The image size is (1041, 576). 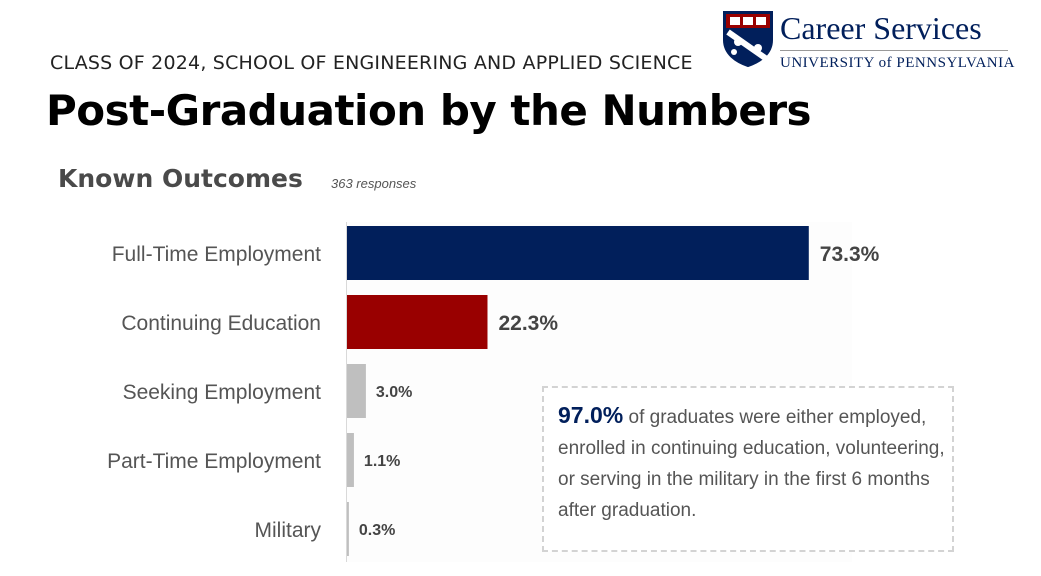 I want to click on category-label-0: Full-Time Employment, so click(x=216, y=254).